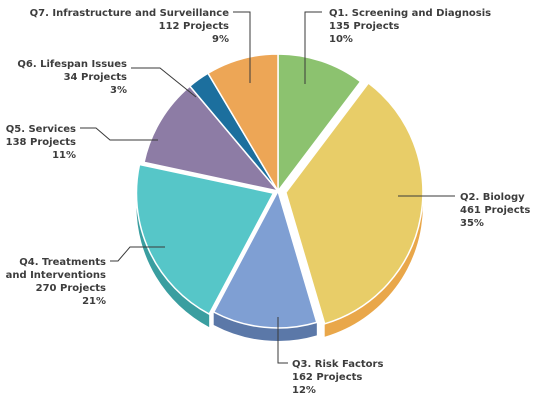 This screenshot has height=400, width=535. I want to click on slice-label-biology: Q2. Biology 461 Projects 35%, so click(495, 210).